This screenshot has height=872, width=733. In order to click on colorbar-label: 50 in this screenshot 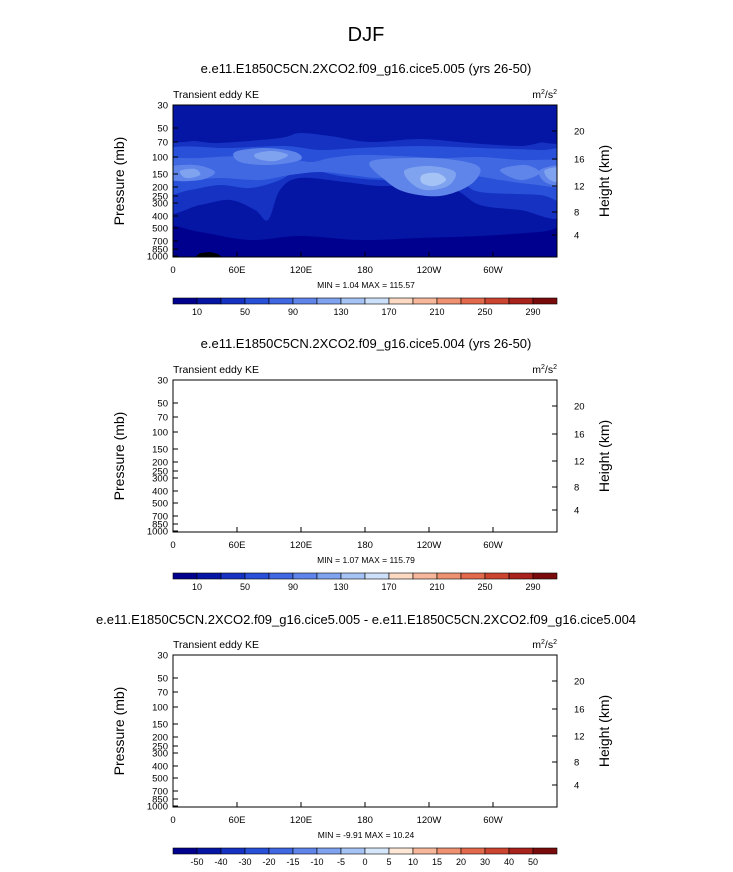, I will do `click(245, 587)`.